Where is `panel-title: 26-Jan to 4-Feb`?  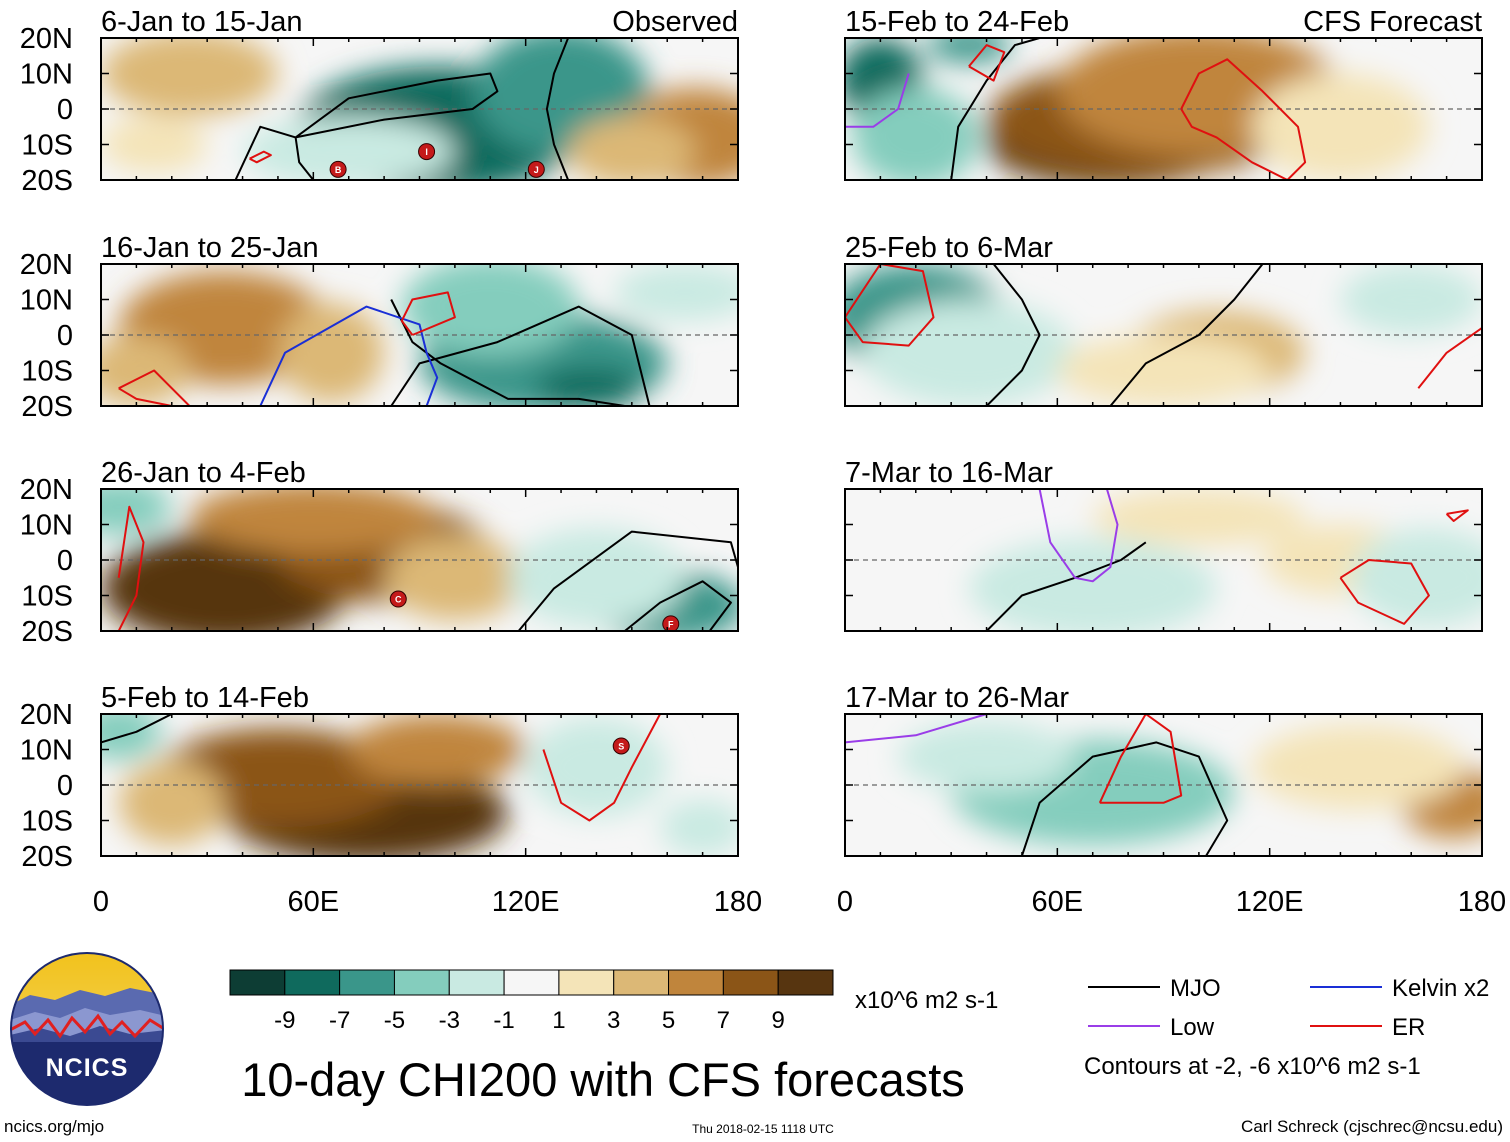 panel-title: 26-Jan to 4-Feb is located at coordinates (203, 473).